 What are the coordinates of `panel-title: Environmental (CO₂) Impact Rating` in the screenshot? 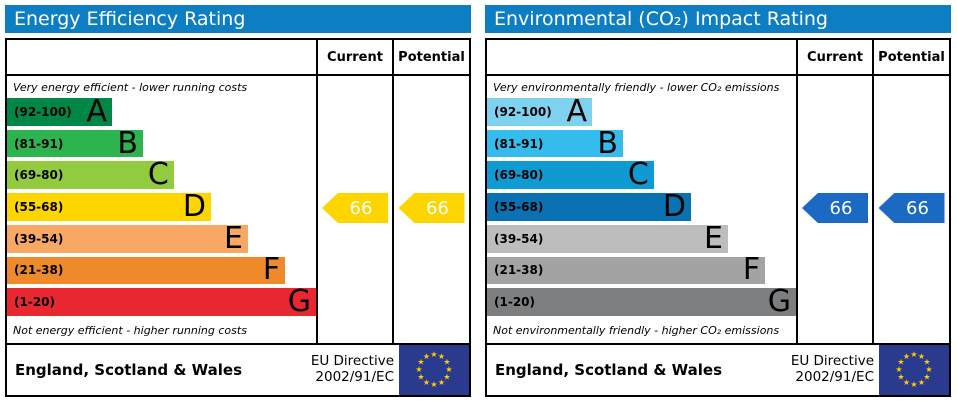 It's located at (718, 19).